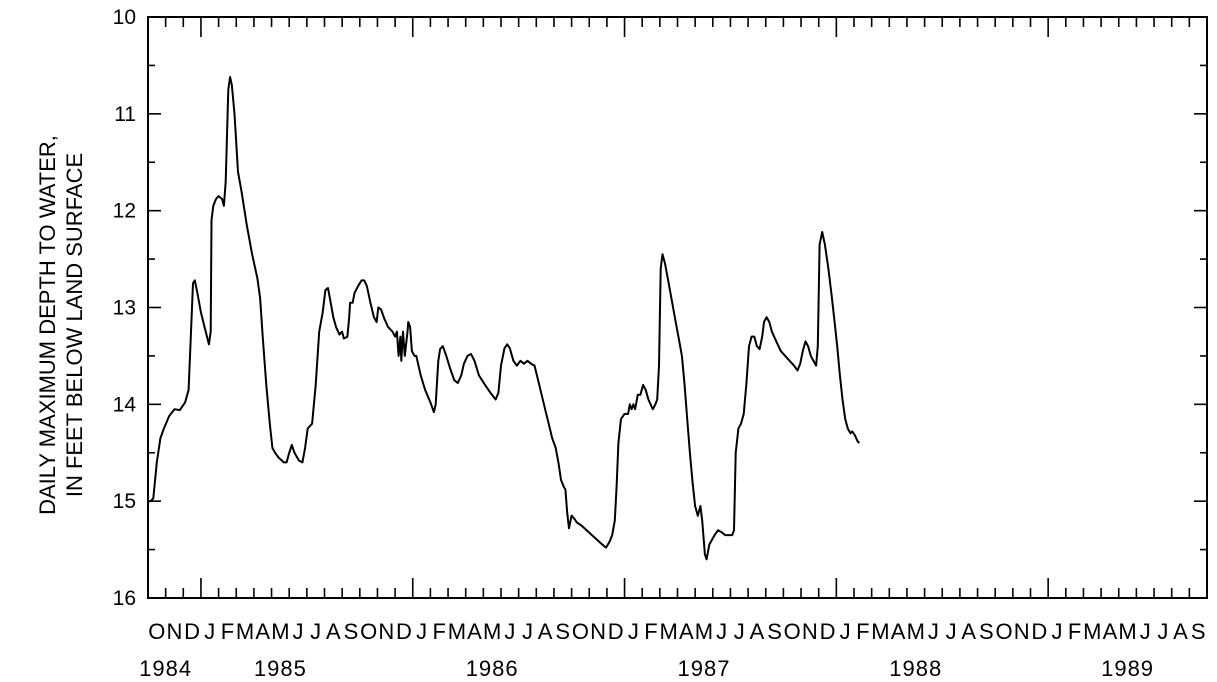 The height and width of the screenshot is (682, 1217). I want to click on year-label: 1984, so click(165, 668).